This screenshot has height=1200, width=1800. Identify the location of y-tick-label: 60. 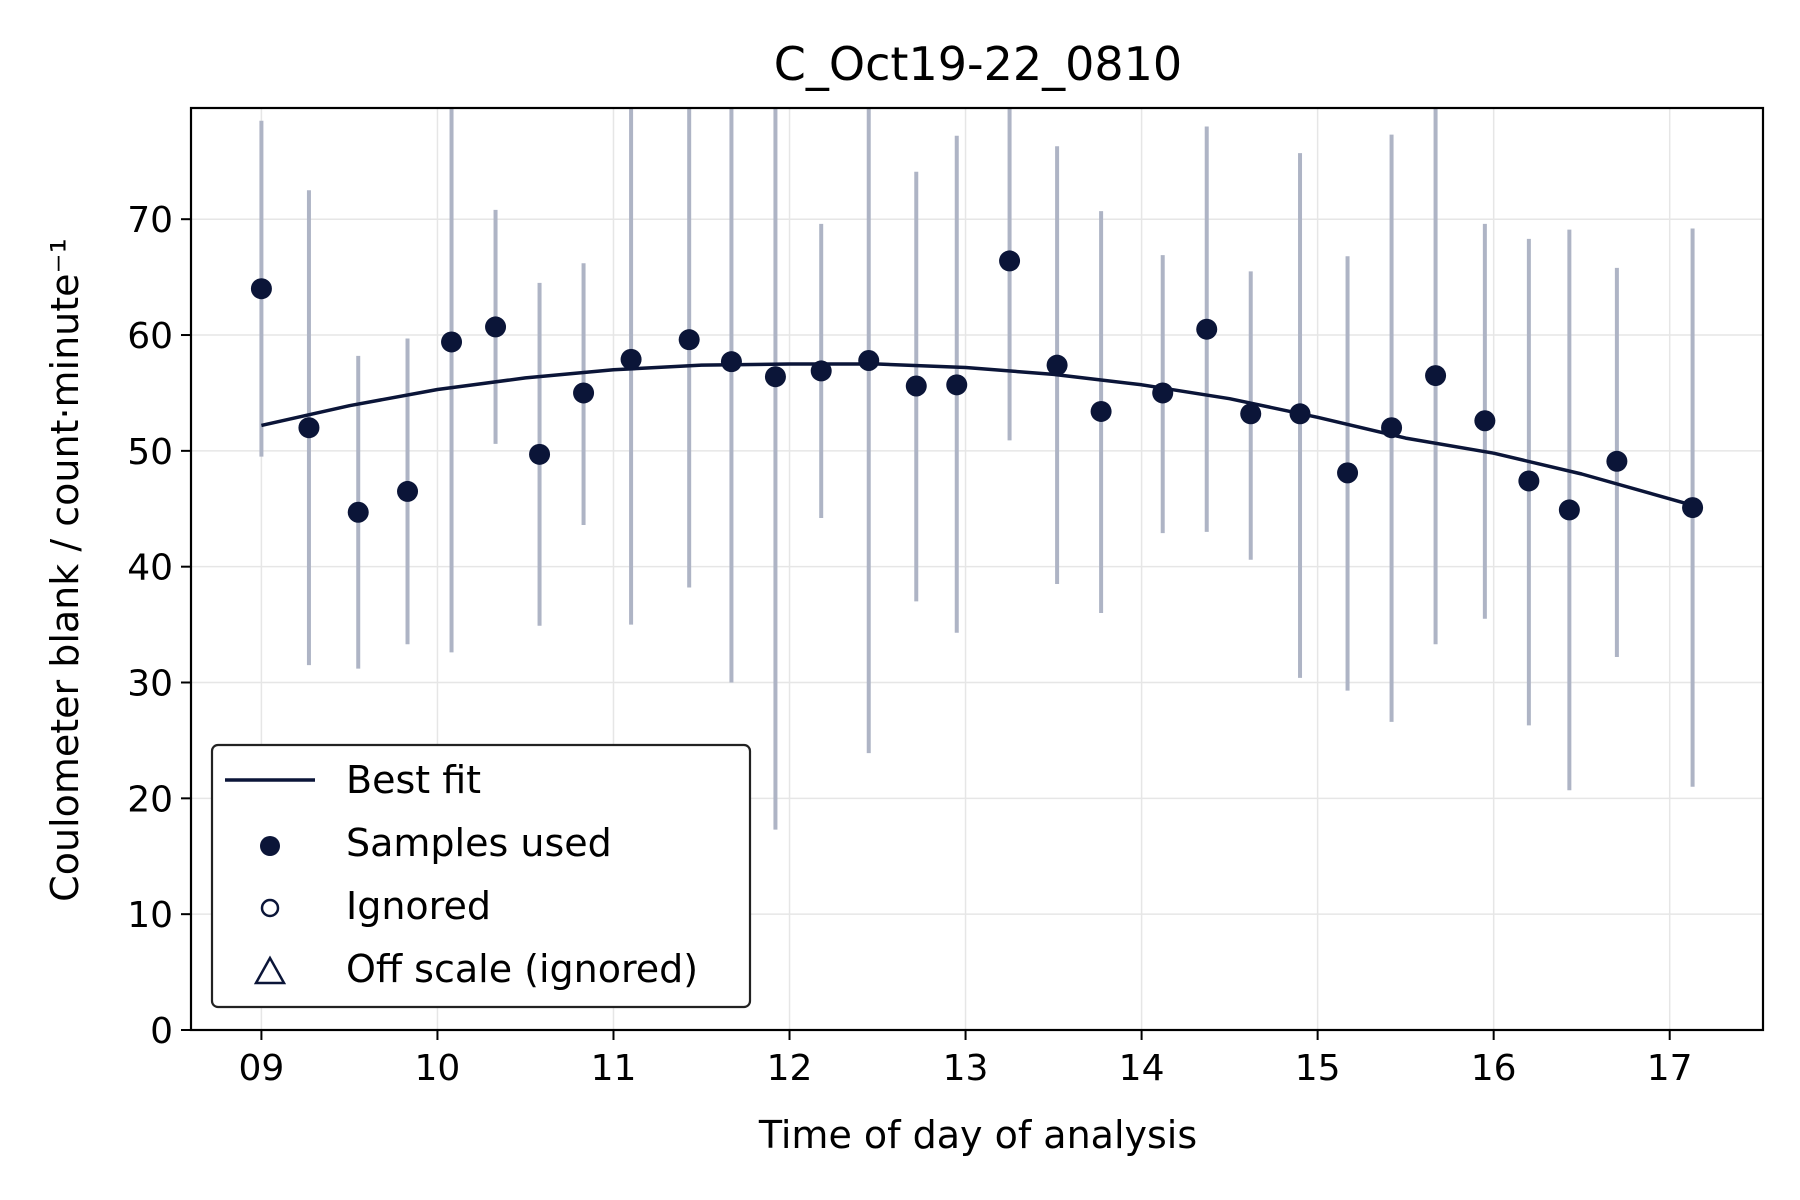
(150, 336).